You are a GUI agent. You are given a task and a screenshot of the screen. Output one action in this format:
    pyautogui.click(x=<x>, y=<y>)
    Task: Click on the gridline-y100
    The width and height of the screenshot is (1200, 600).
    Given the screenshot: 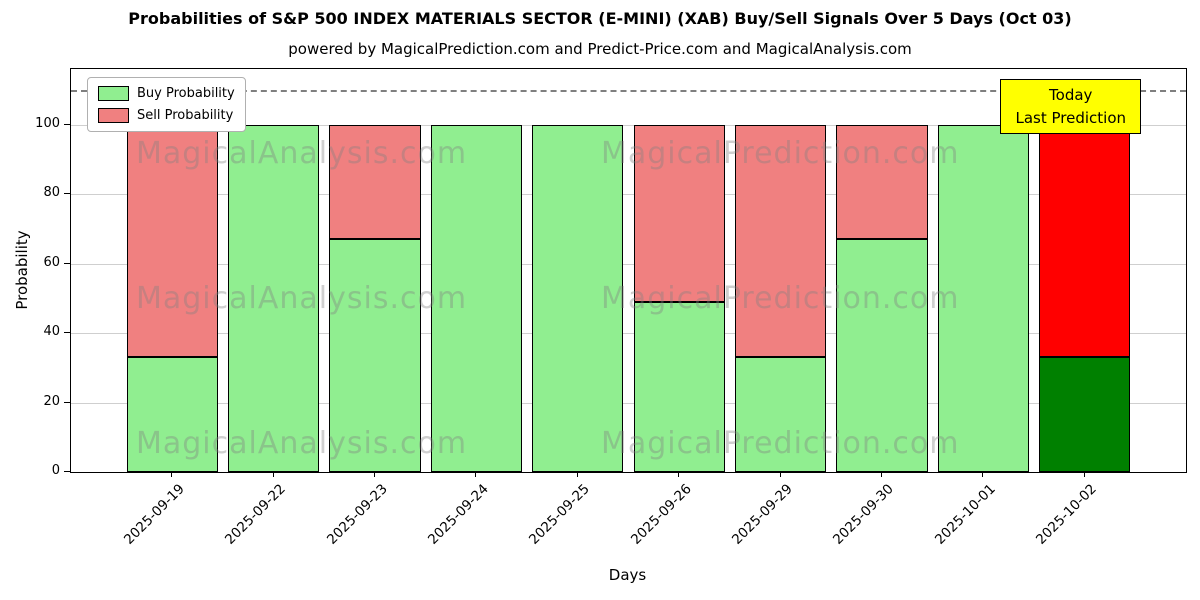 What is the action you would take?
    pyautogui.click(x=628, y=125)
    